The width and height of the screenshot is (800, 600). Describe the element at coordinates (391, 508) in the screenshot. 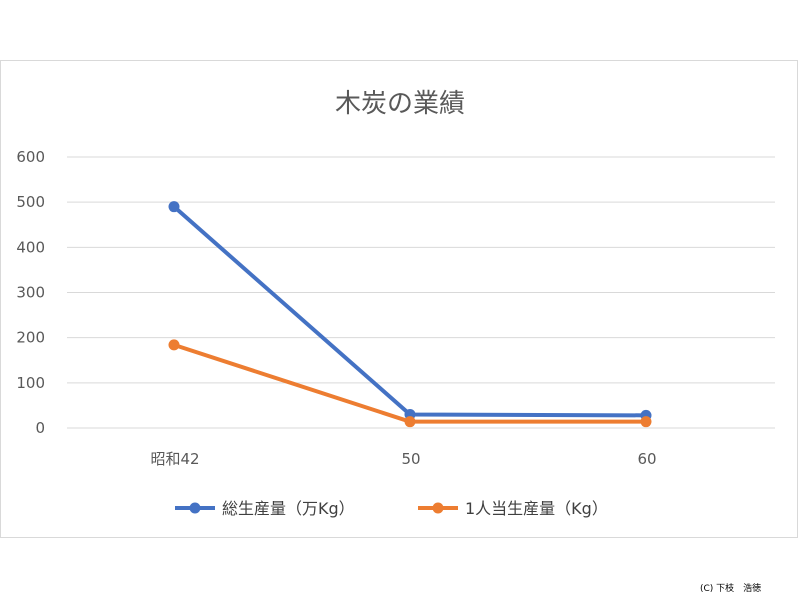

I see `legend: 総生産量（万Kg） 1人当生産量（Kg）` at that location.